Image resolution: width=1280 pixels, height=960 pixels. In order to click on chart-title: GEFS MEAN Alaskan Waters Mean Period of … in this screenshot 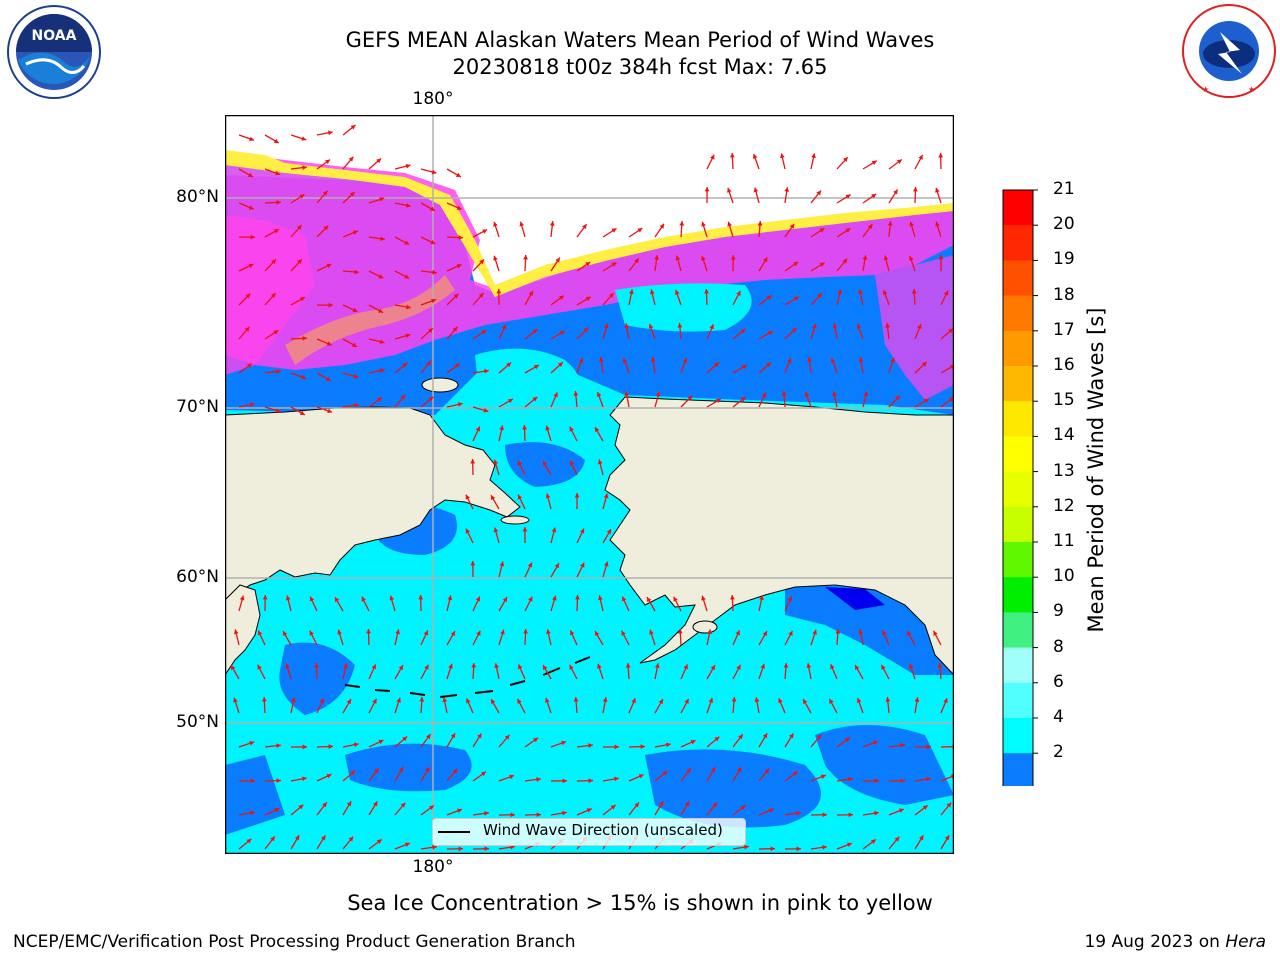, I will do `click(640, 40)`.